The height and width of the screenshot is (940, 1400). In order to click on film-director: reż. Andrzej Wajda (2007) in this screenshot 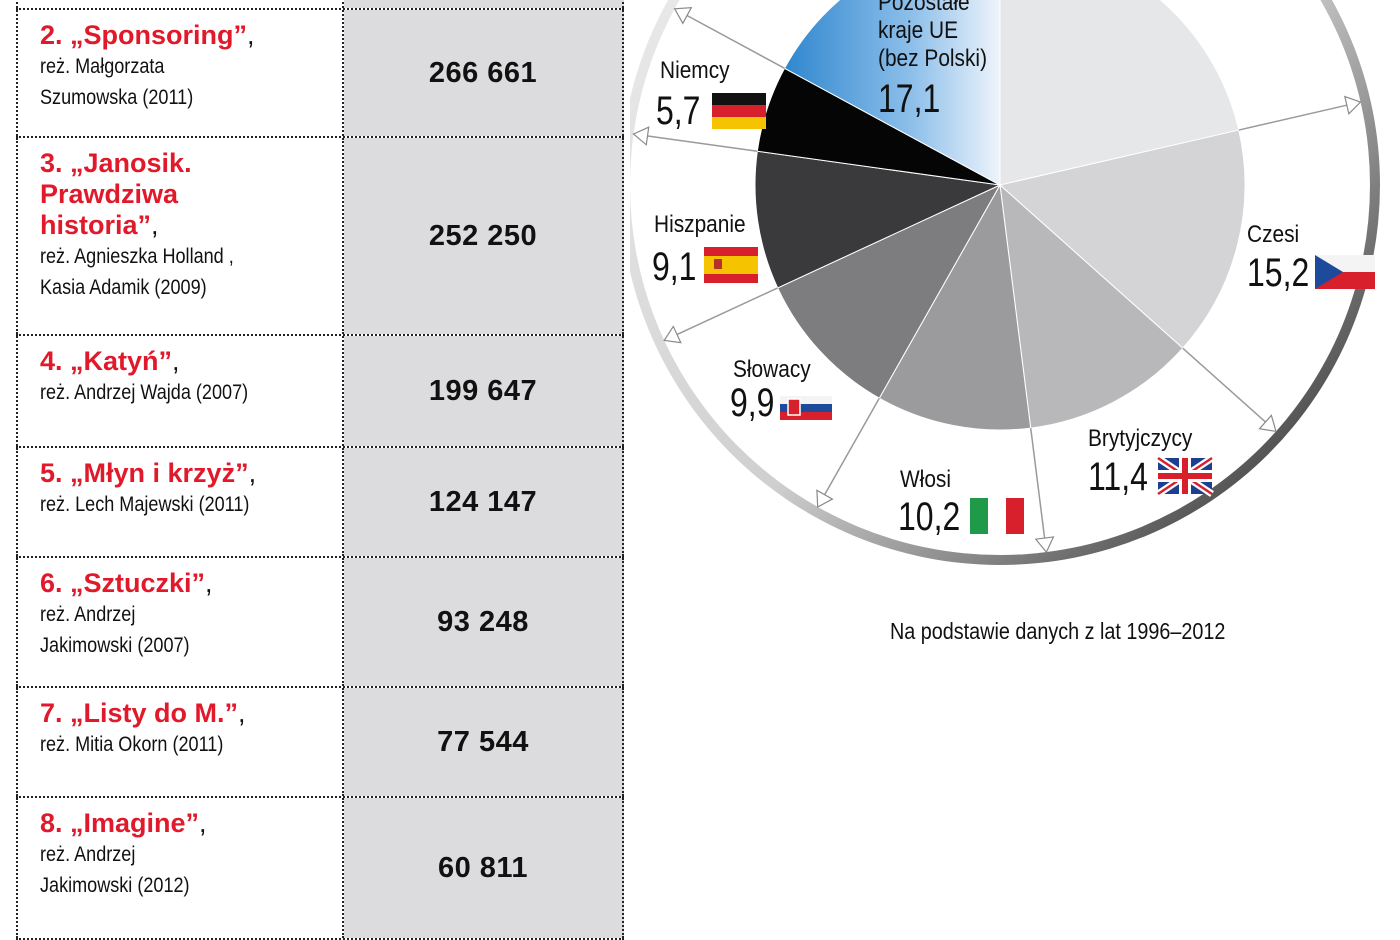, I will do `click(144, 392)`.